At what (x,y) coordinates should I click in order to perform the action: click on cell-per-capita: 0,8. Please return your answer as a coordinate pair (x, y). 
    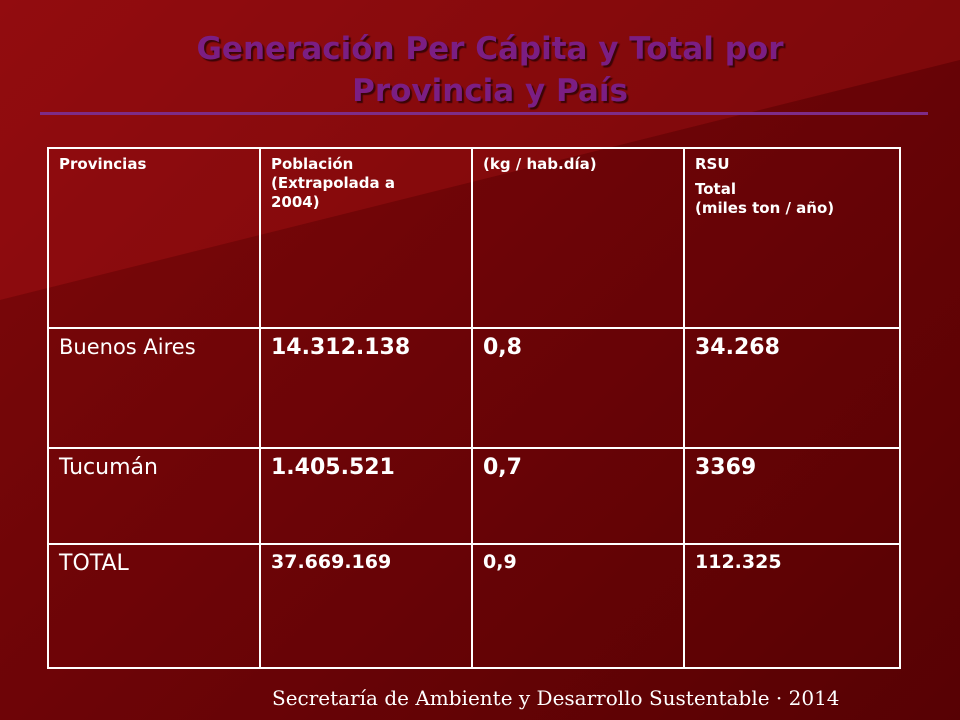
    Looking at the image, I should click on (578, 388).